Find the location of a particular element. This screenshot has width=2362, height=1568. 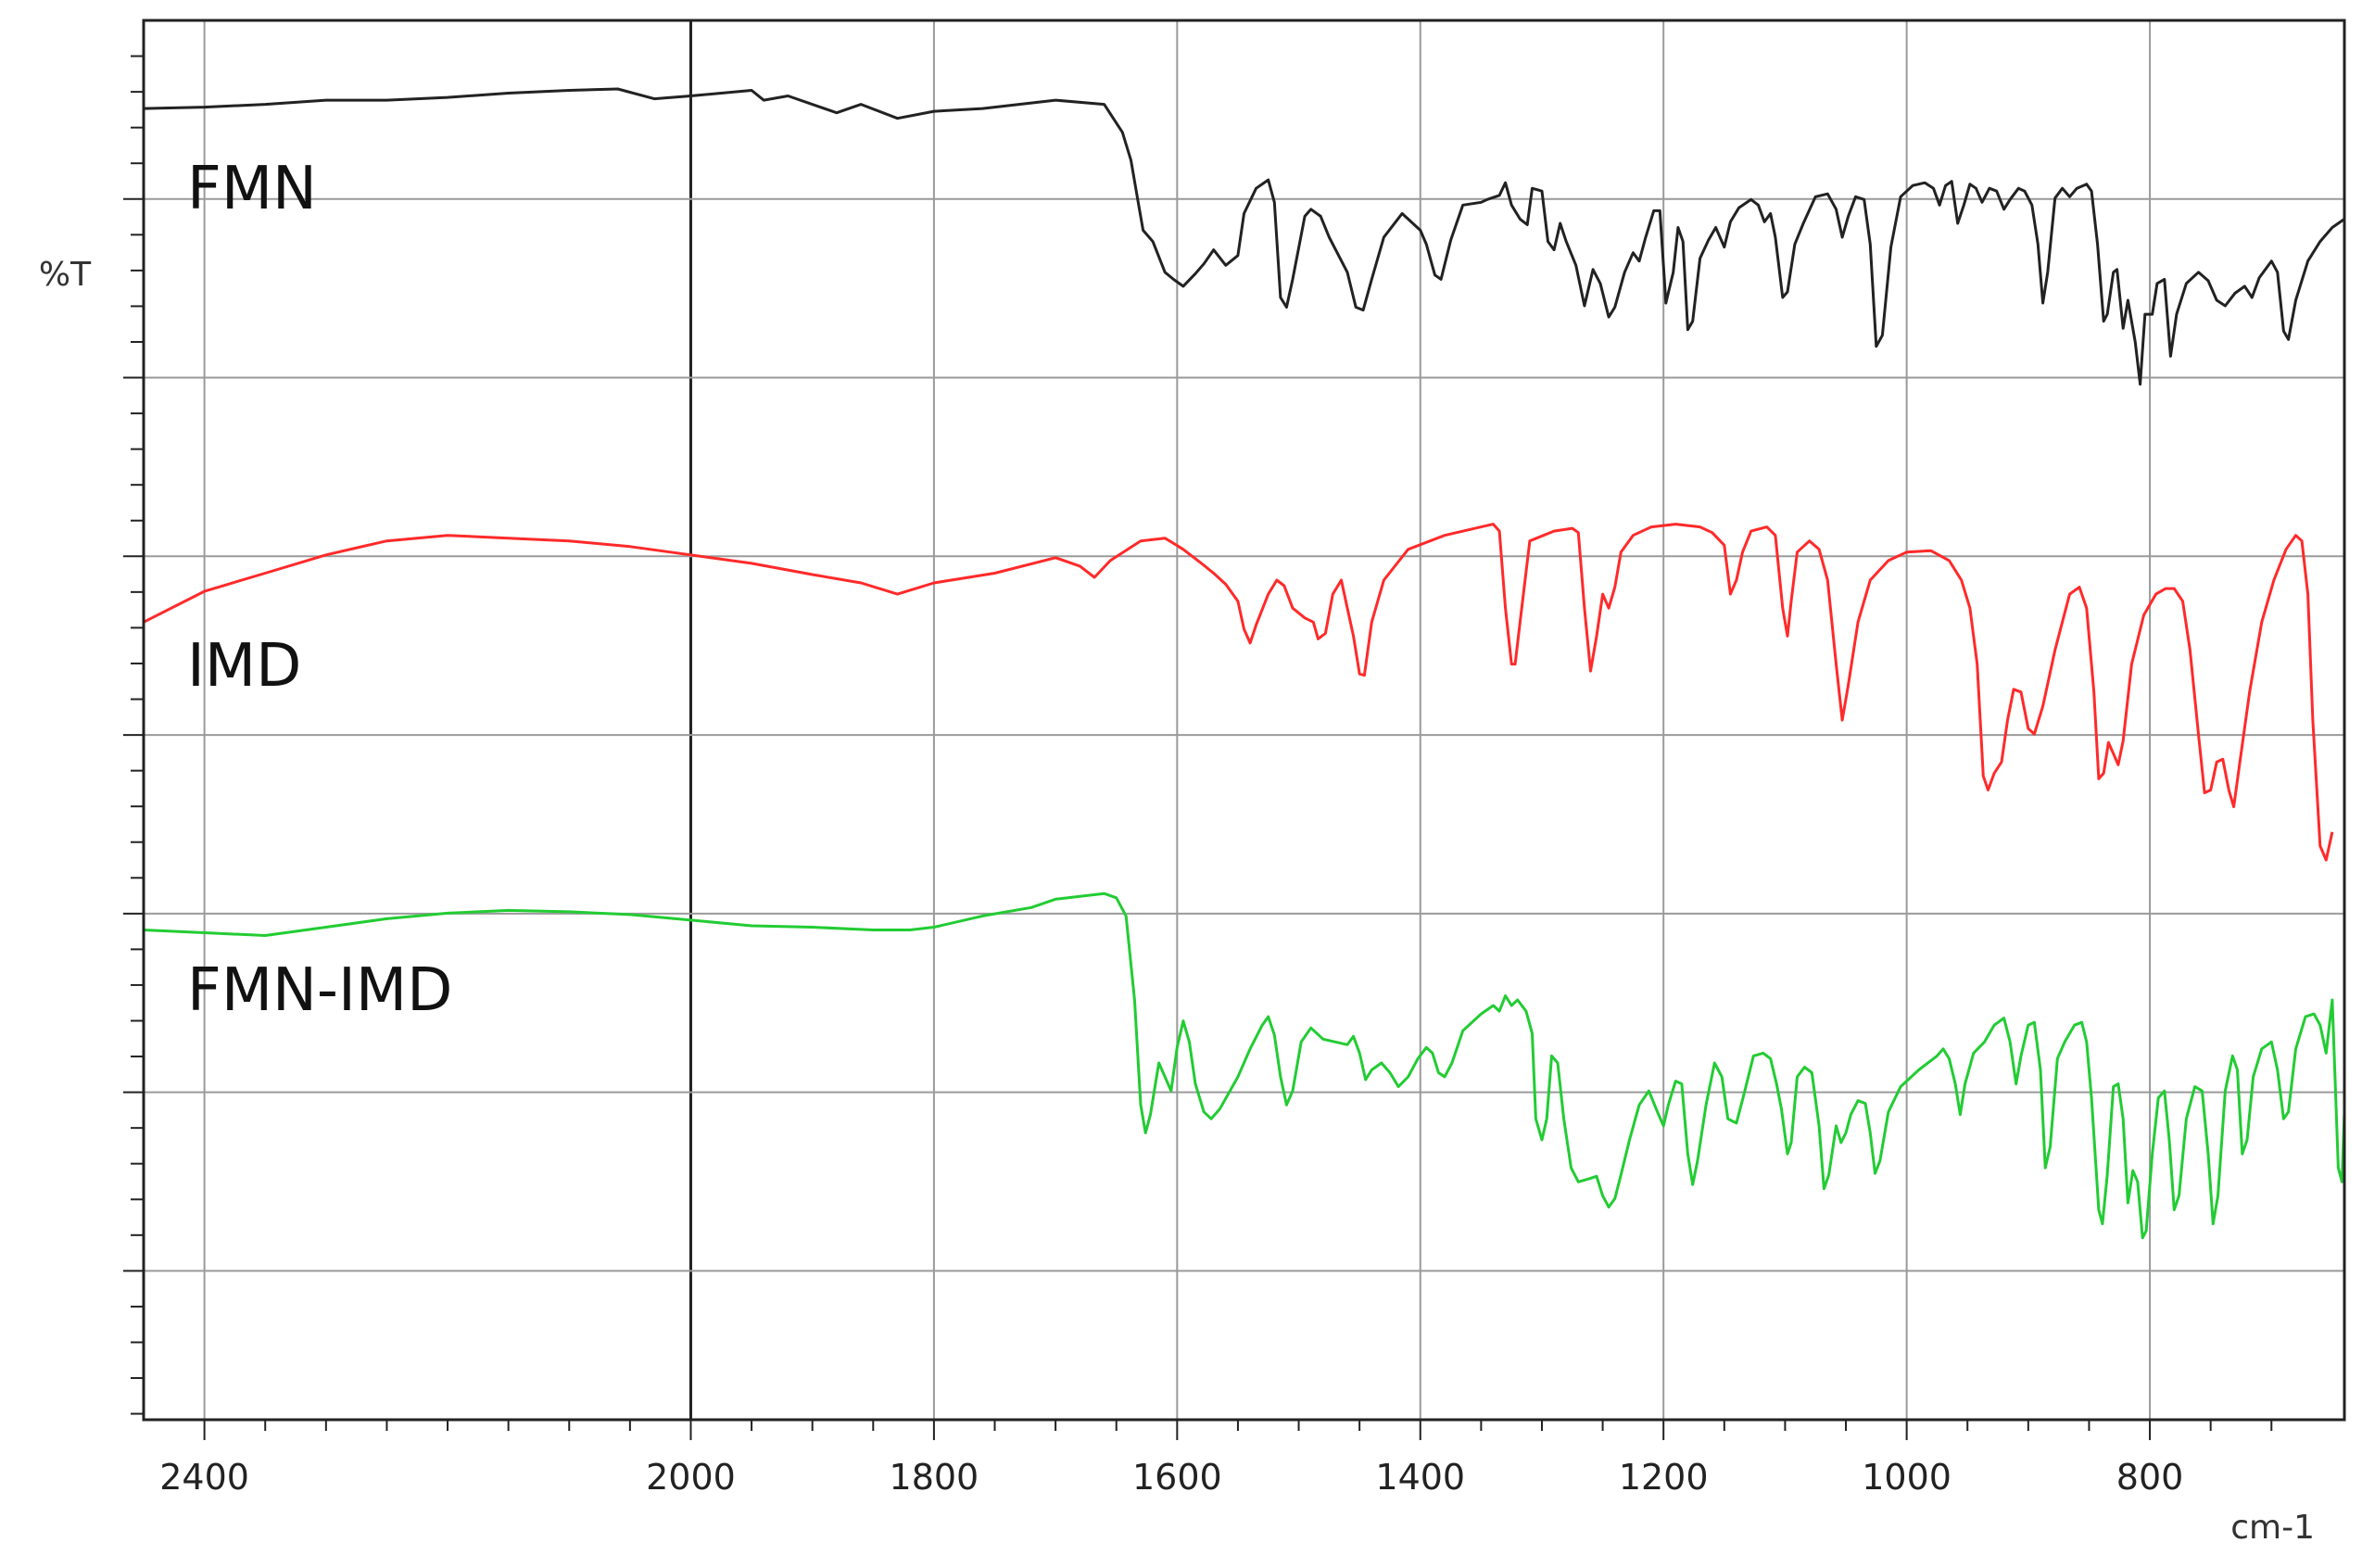

x-tick-label-2400: 2400 is located at coordinates (204, 1477).